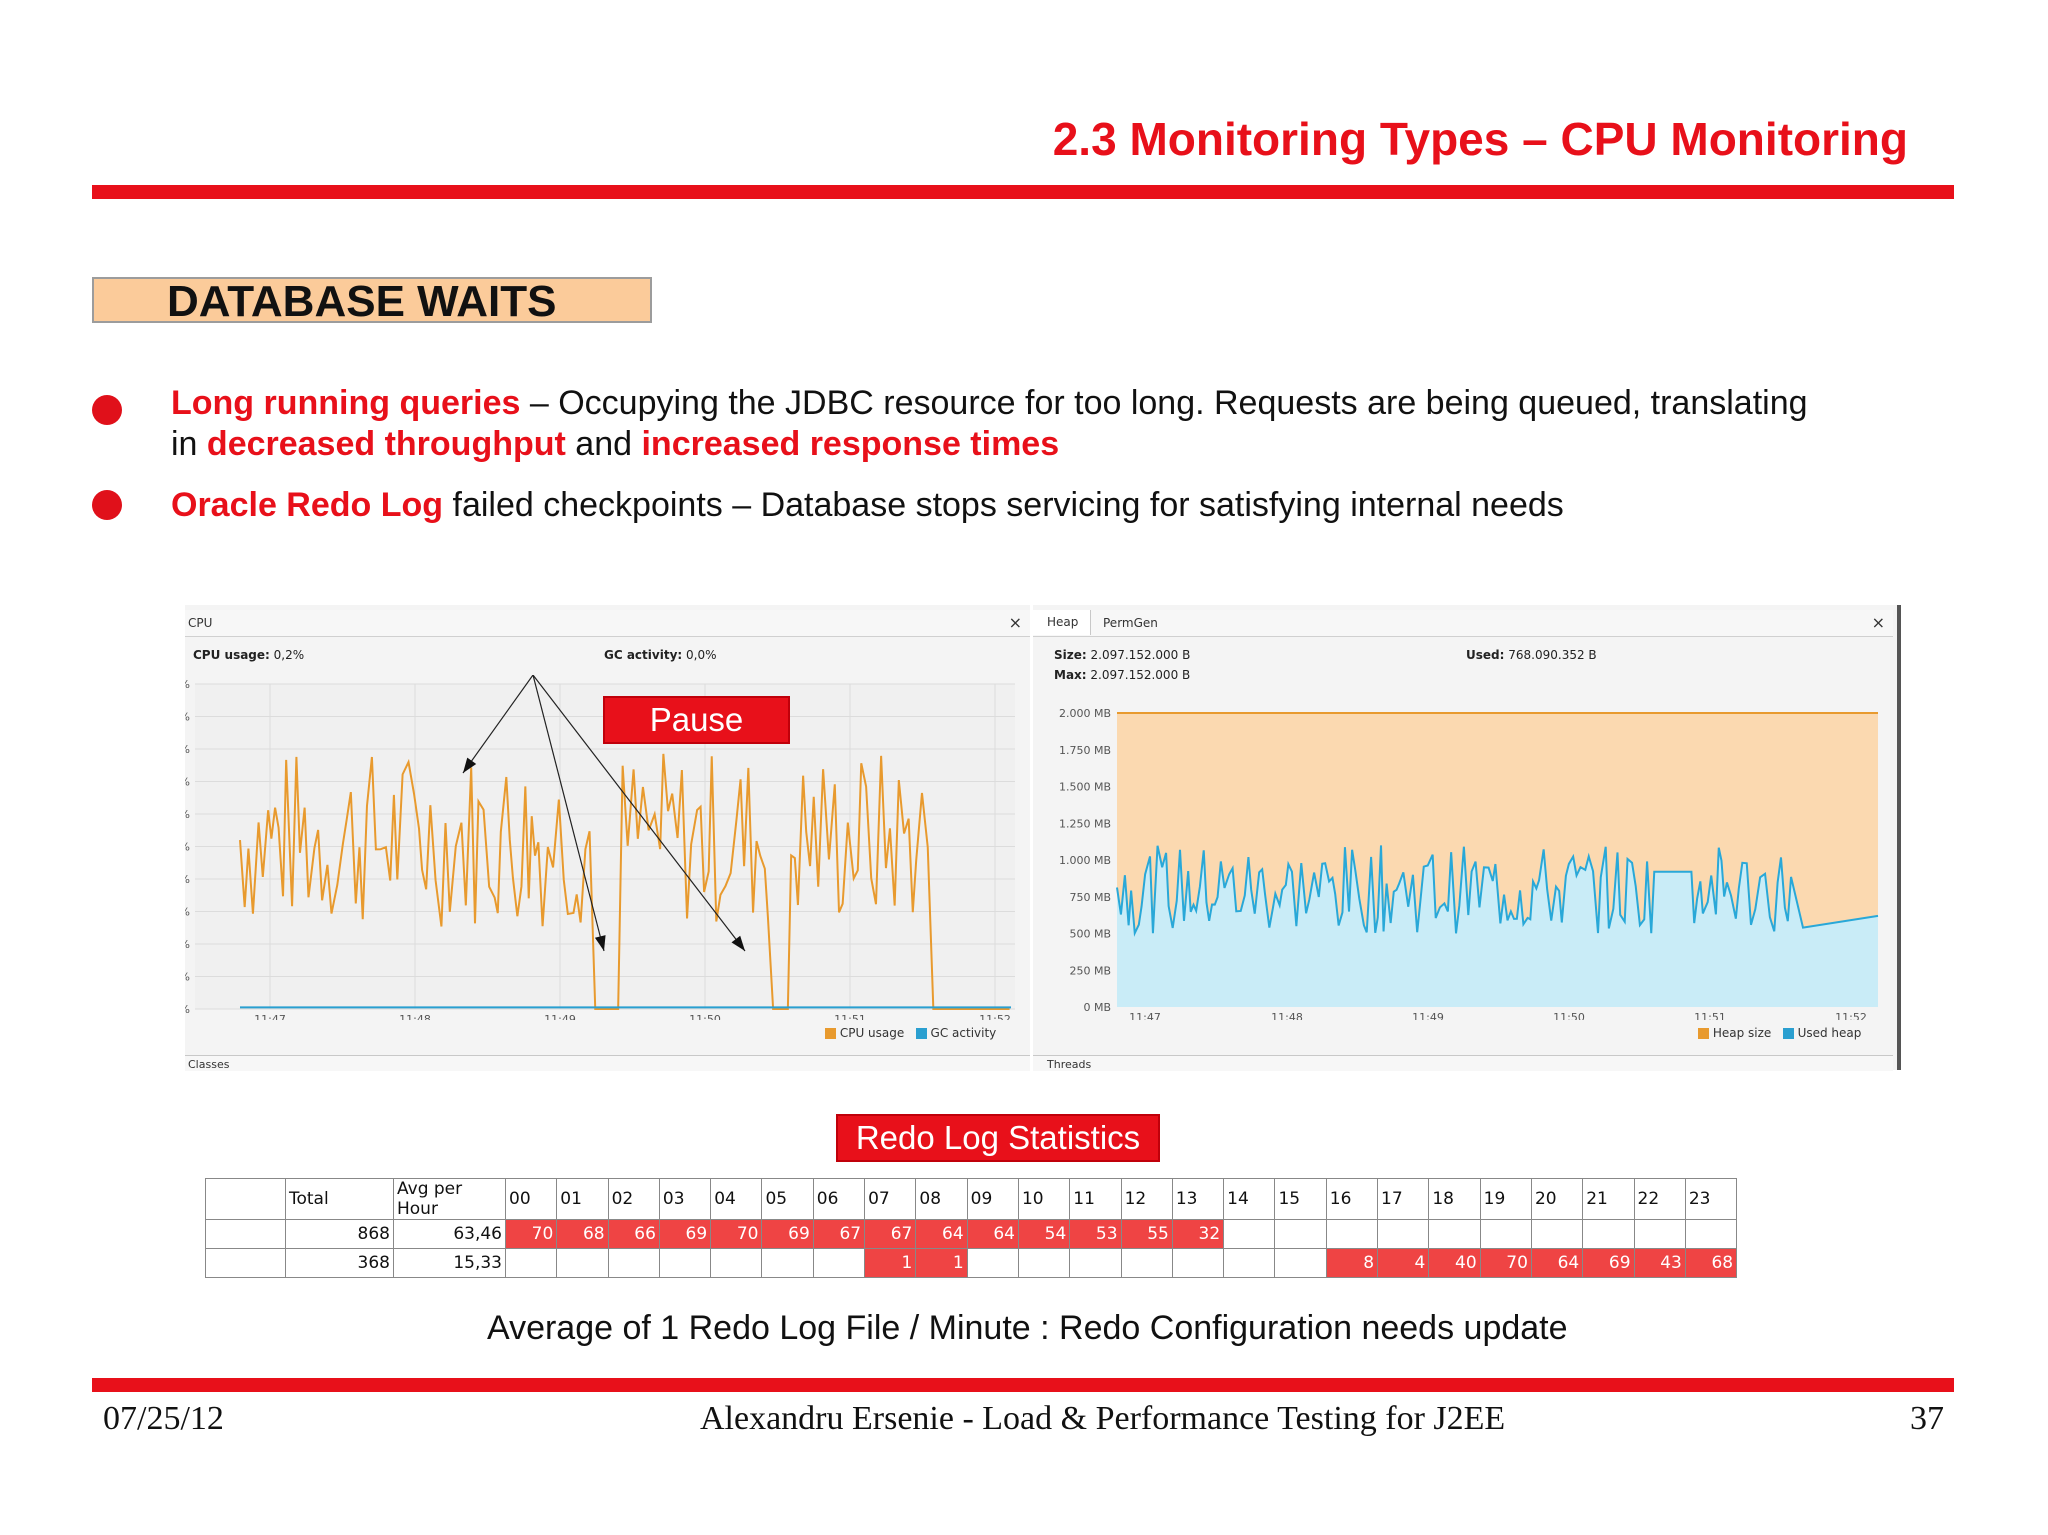  Describe the element at coordinates (339, 1199) in the screenshot. I see `header-cell: Total` at that location.